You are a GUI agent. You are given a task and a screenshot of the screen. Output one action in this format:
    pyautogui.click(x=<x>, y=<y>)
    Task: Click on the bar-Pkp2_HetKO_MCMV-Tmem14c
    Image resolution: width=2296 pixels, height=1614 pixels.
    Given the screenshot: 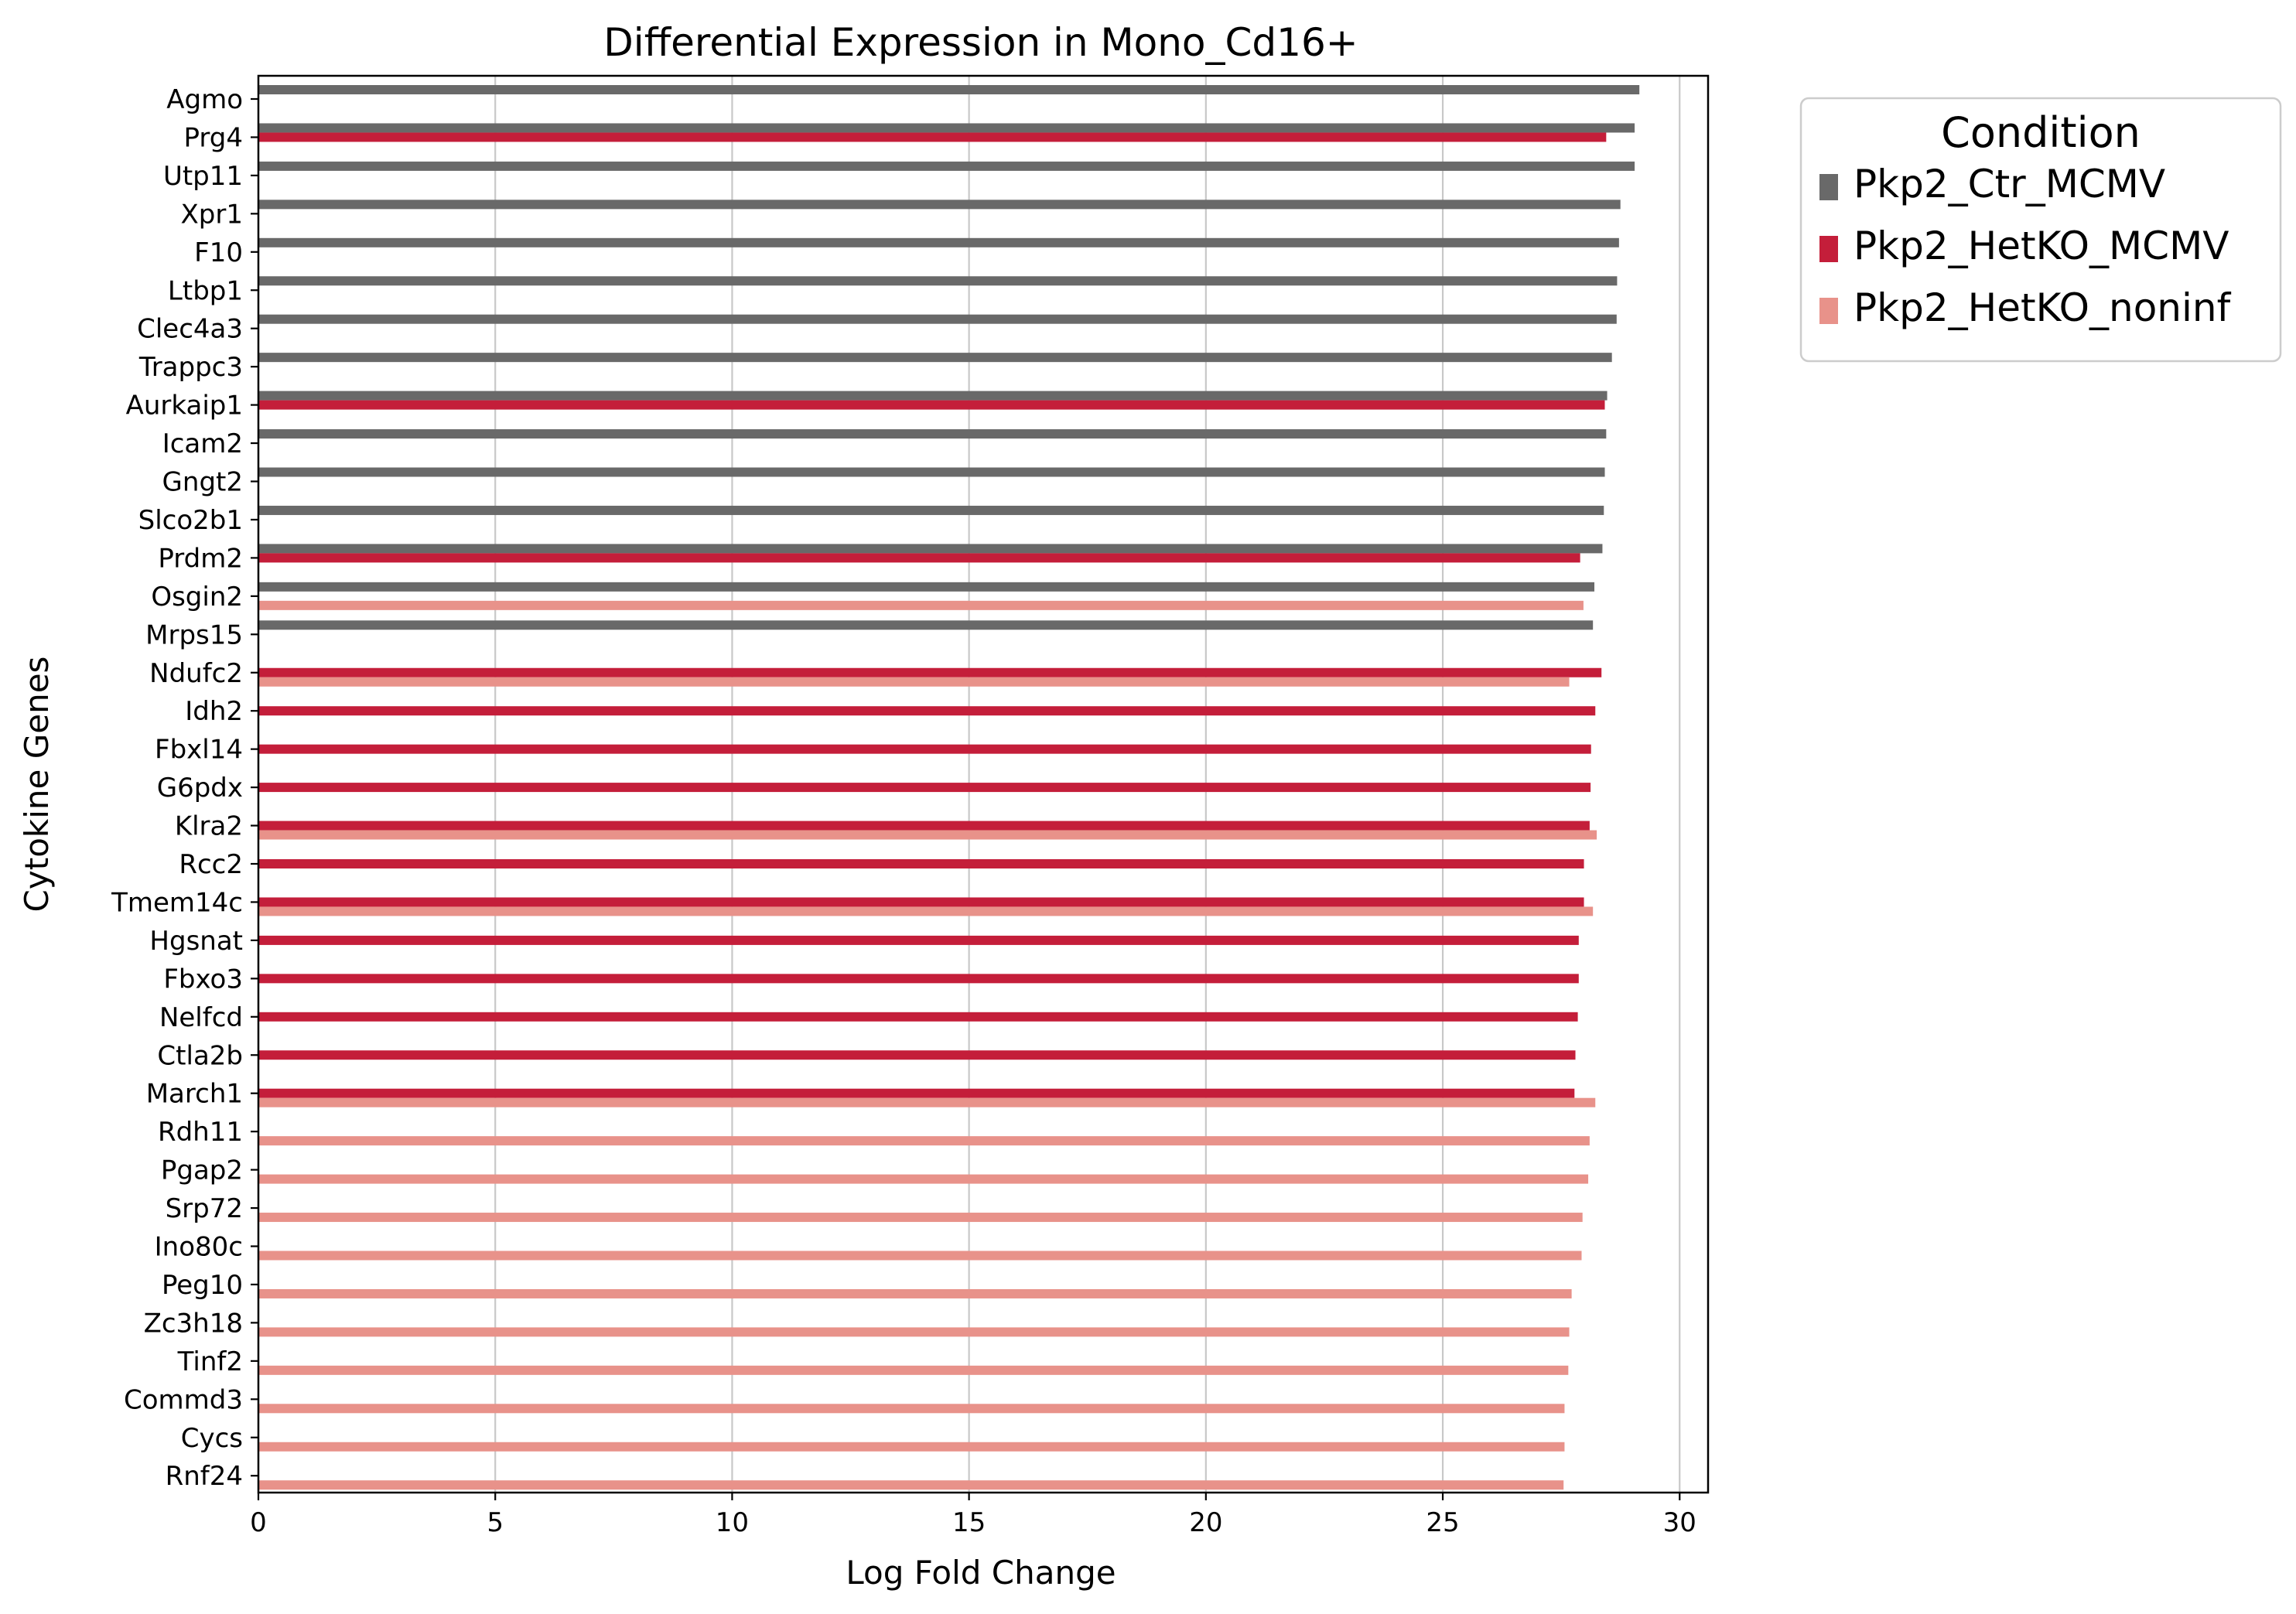 What is the action you would take?
    pyautogui.click(x=921, y=902)
    